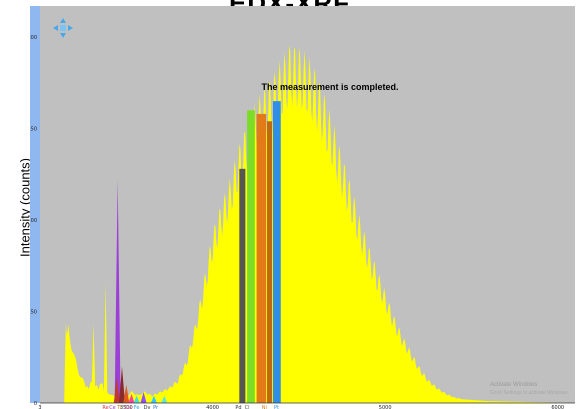 This screenshot has width=579, height=409. I want to click on watermark-line-1: Activate Windows, so click(513, 385).